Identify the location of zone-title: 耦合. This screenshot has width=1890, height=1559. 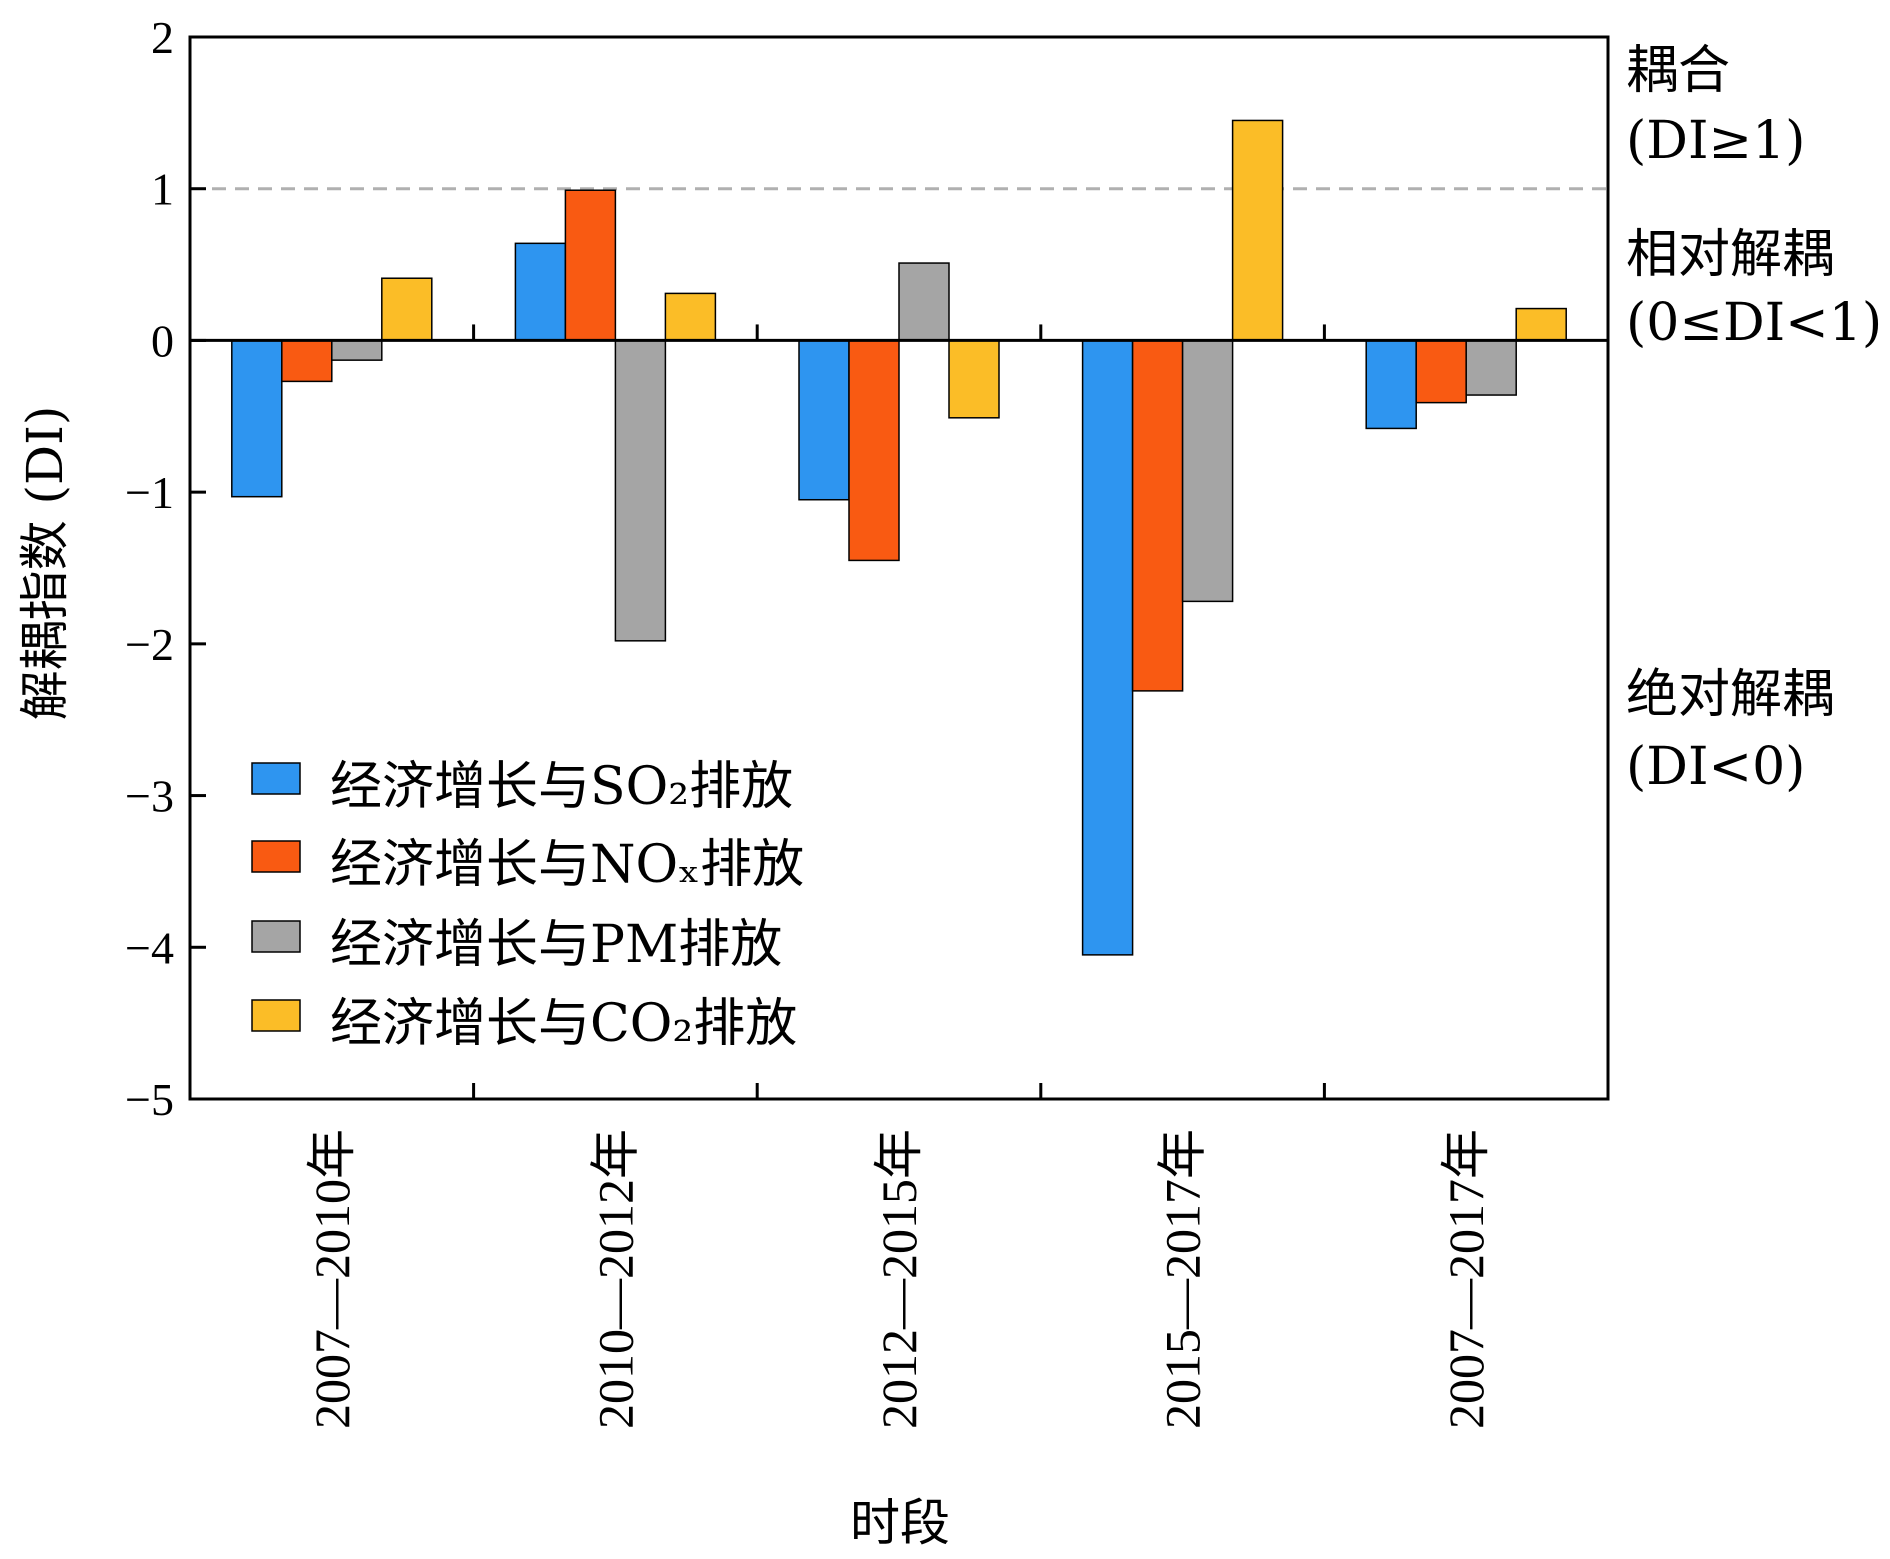
(1678, 71).